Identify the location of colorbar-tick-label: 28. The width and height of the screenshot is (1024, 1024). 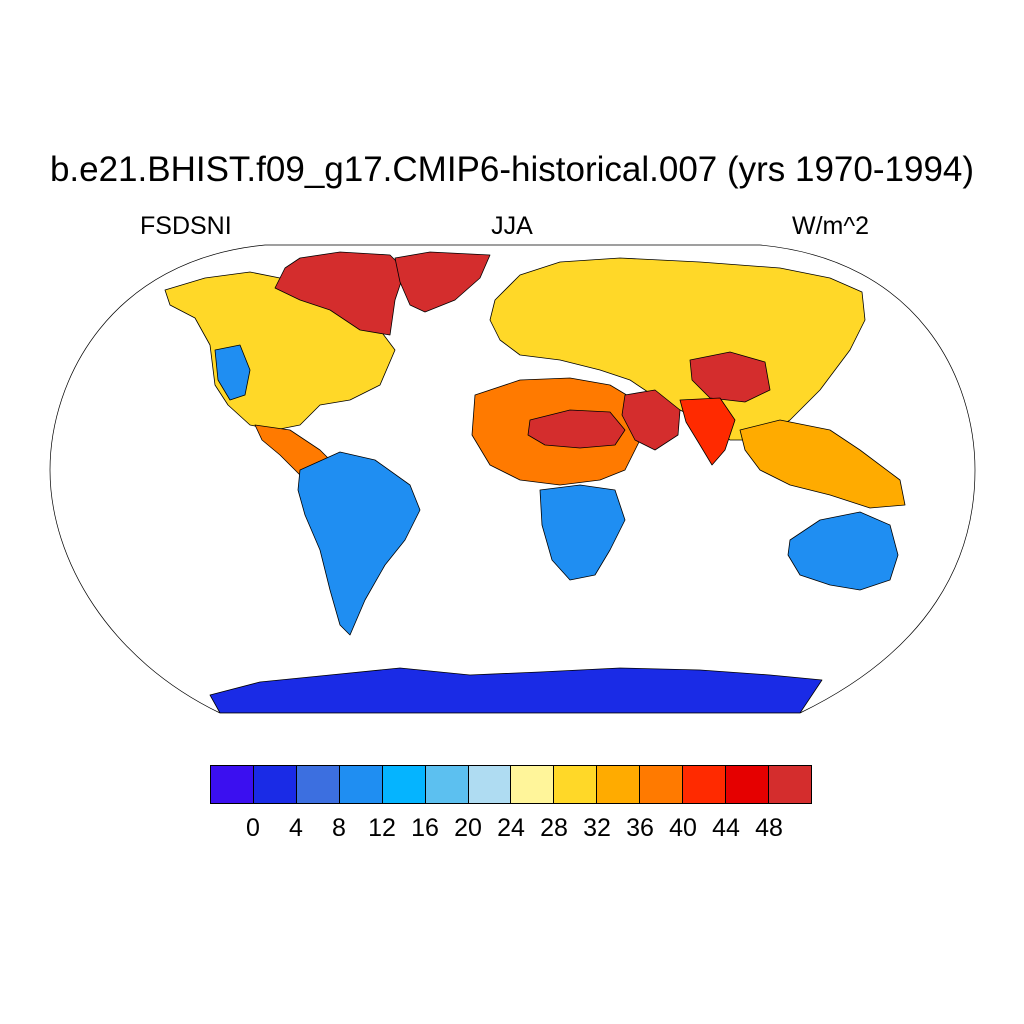
(554, 828).